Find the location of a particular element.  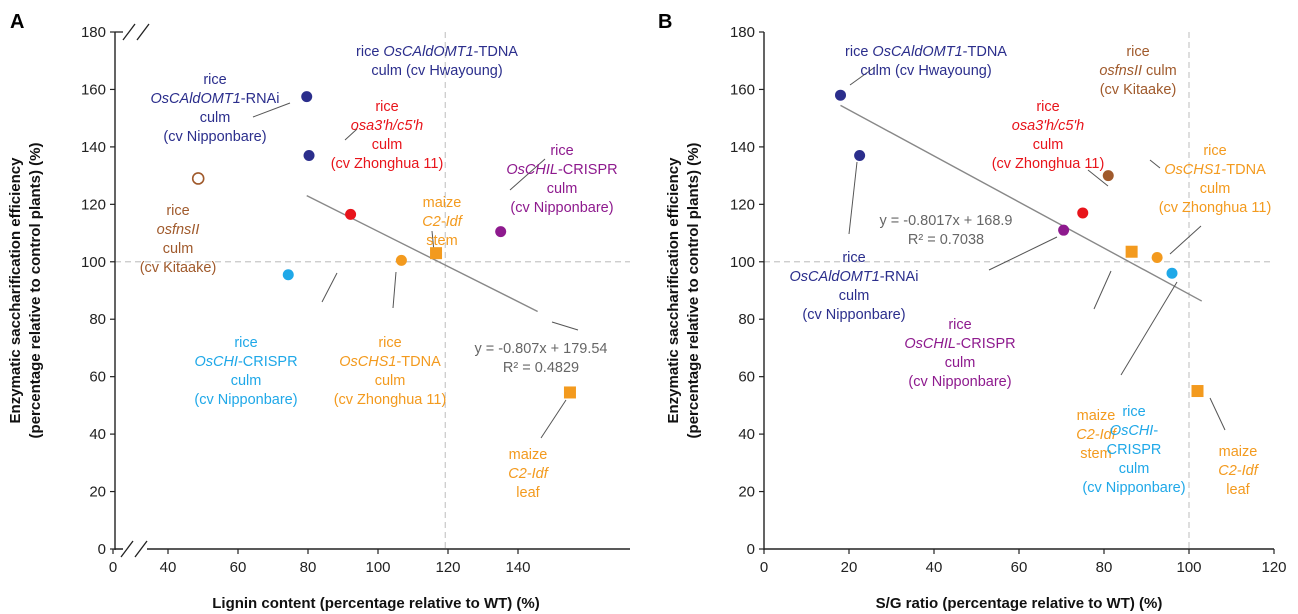

x-tick-label: 100 is located at coordinates (377, 567).